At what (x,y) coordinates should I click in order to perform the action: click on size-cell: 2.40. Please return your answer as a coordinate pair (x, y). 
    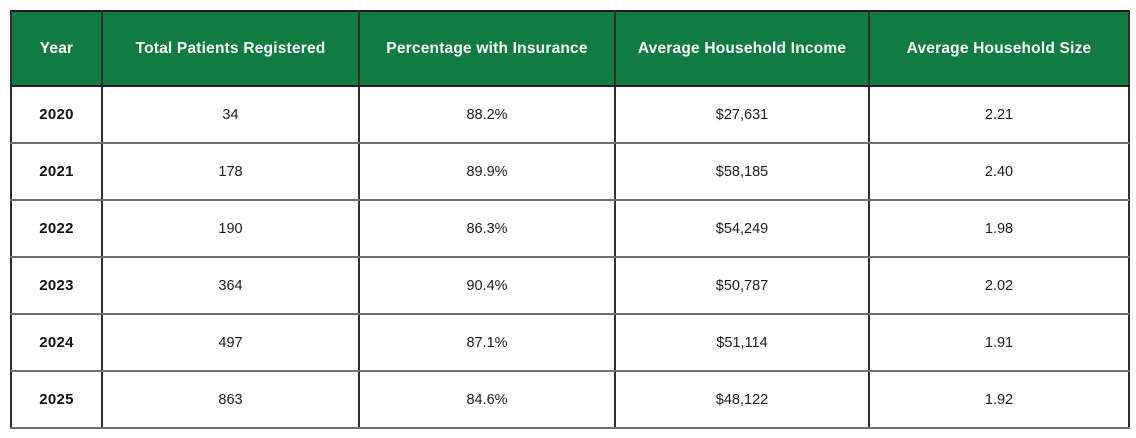
    Looking at the image, I should click on (999, 171).